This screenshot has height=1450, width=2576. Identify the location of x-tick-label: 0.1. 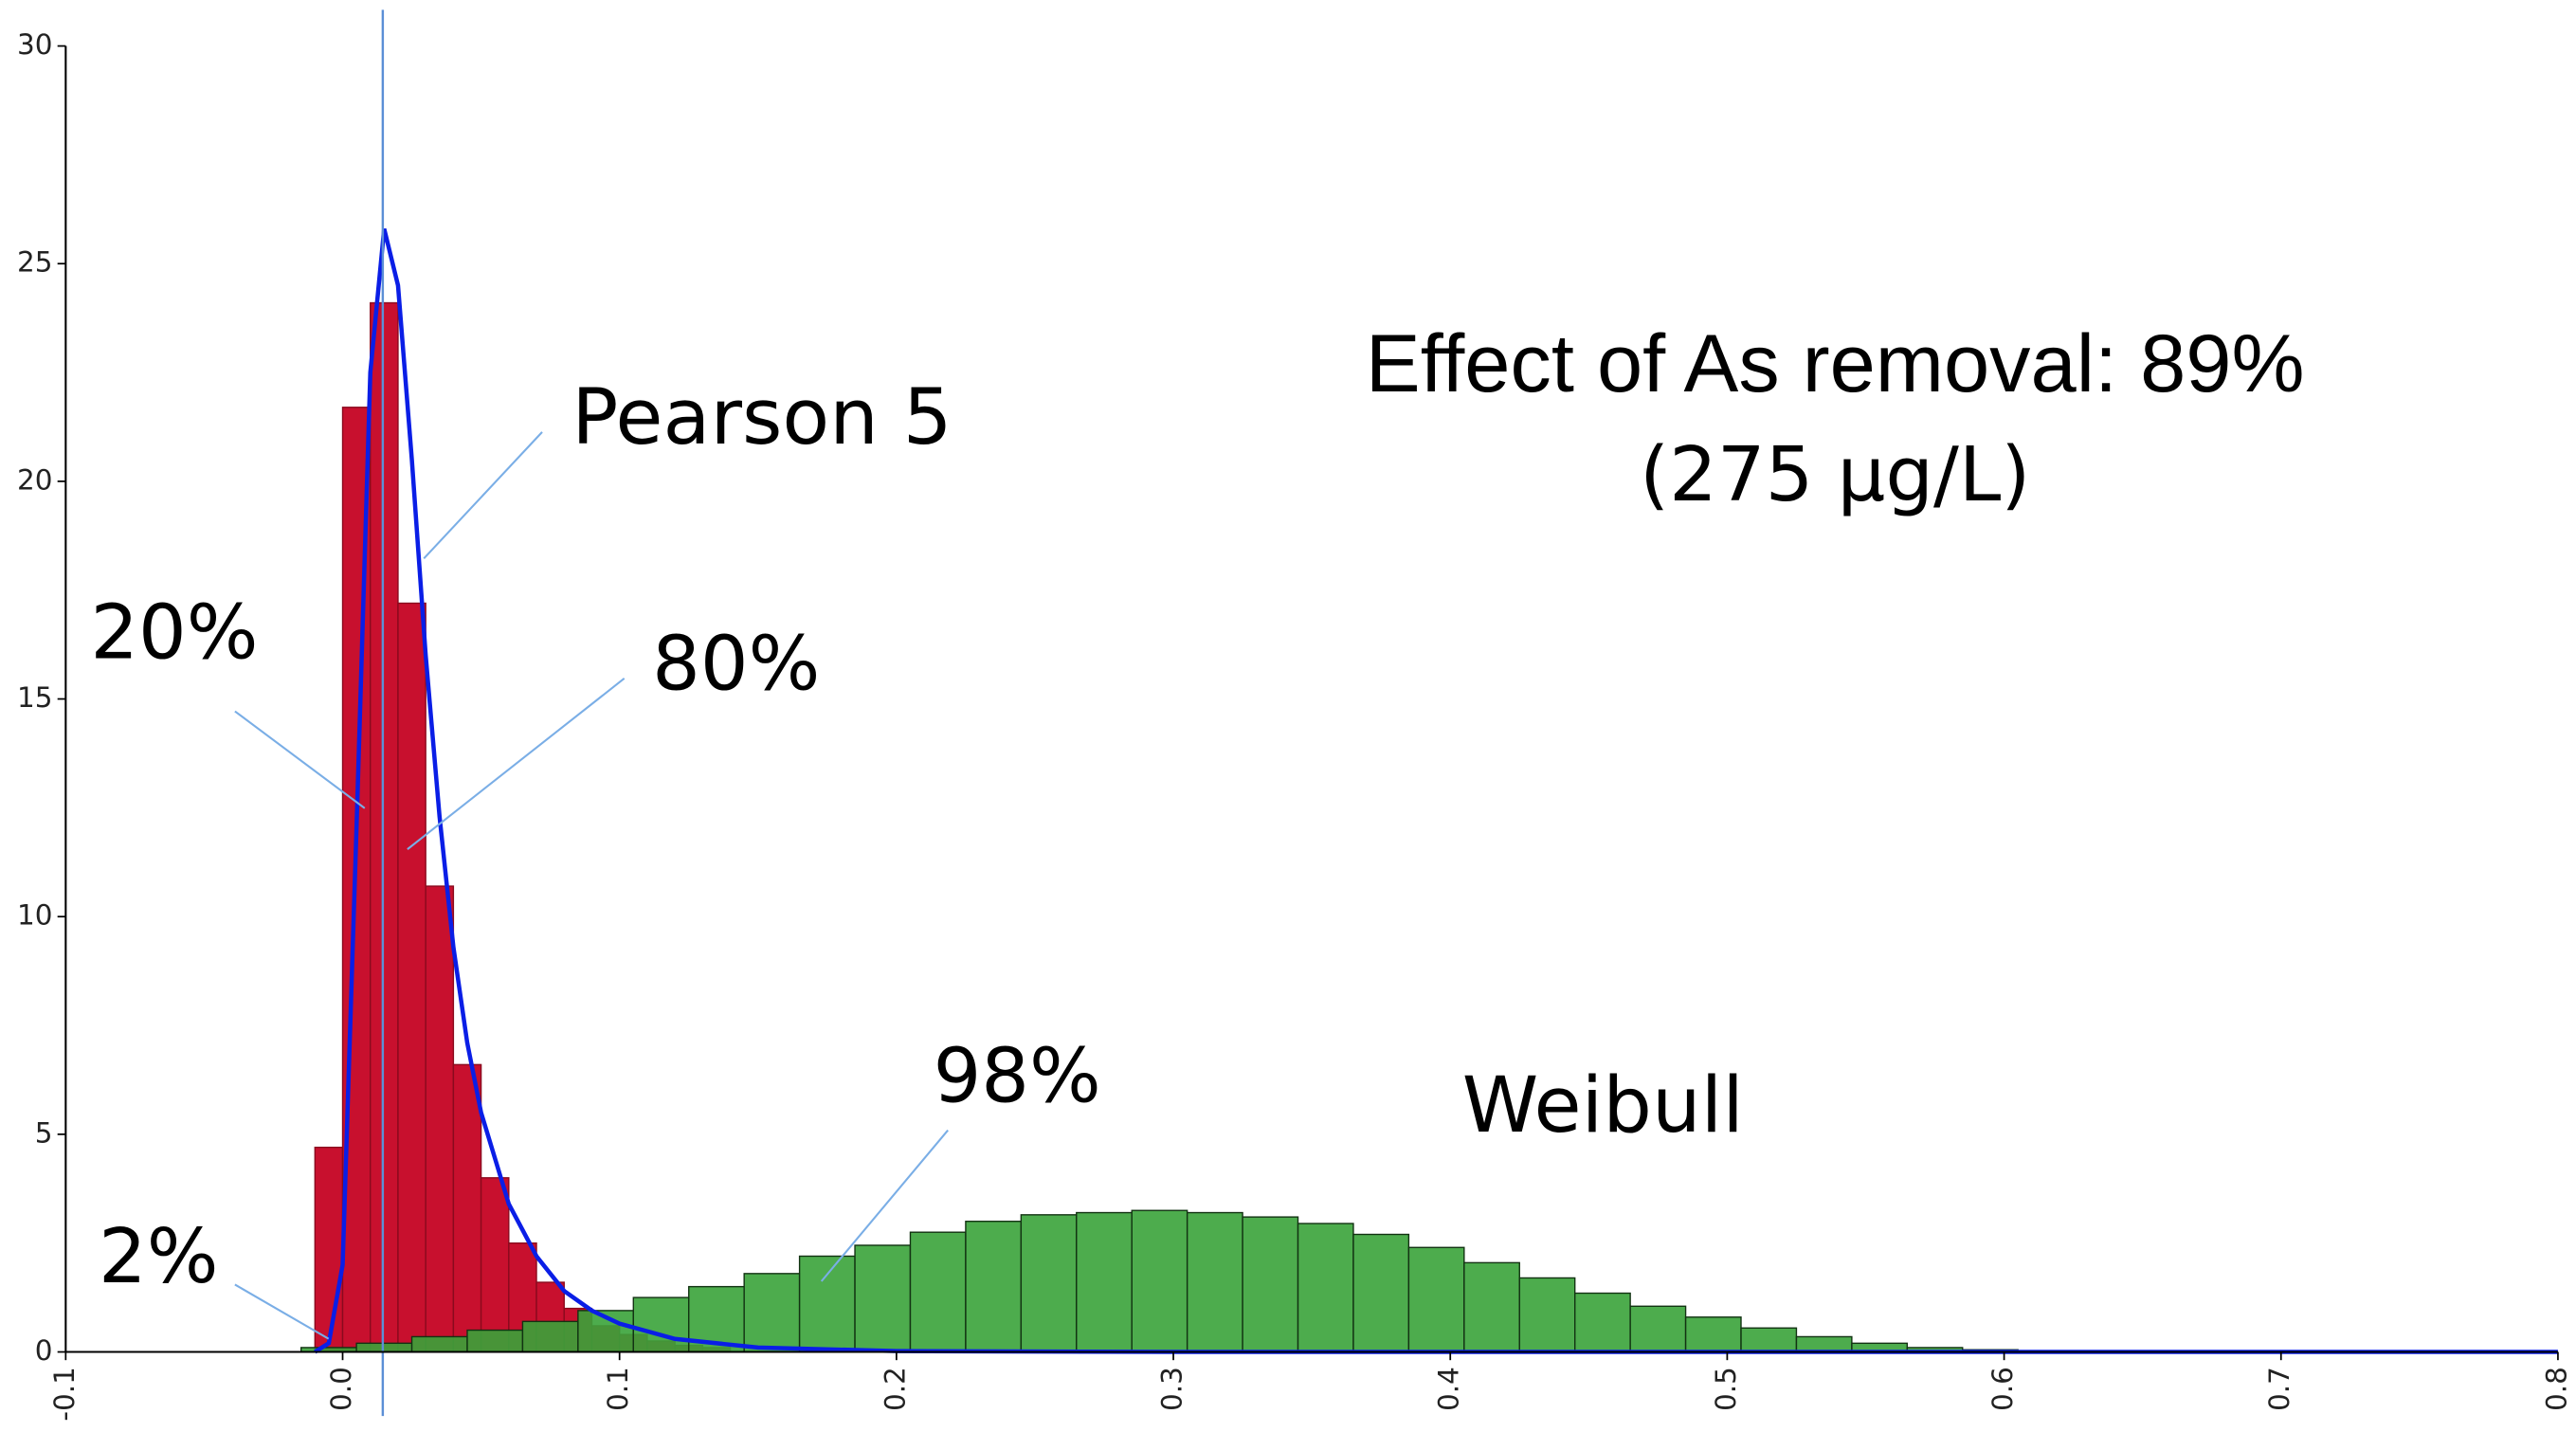
(618, 1389).